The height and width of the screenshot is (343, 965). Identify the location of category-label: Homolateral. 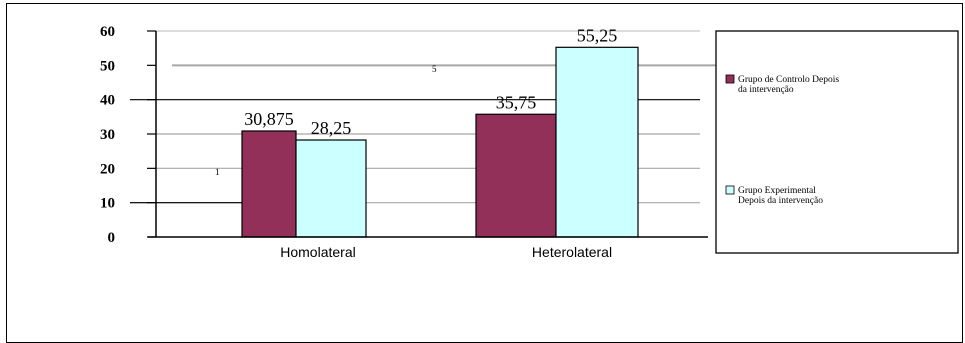
(317, 252).